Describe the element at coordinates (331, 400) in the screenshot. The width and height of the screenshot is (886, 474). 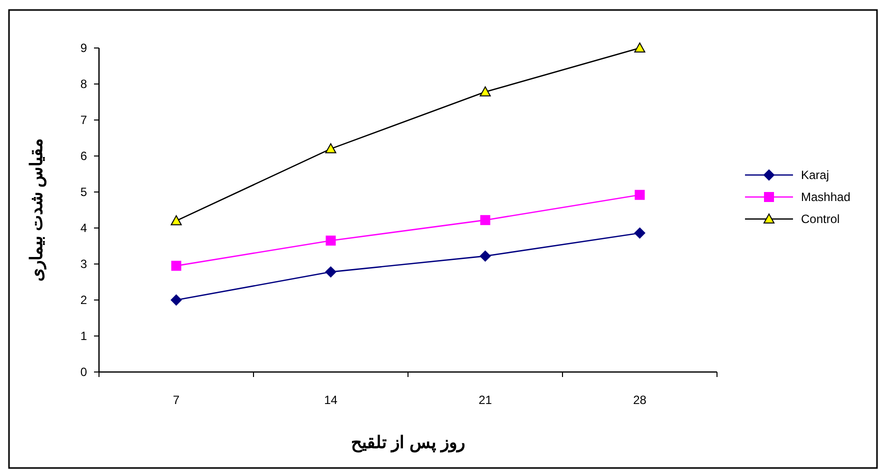
I see `x-tick-label: 14` at that location.